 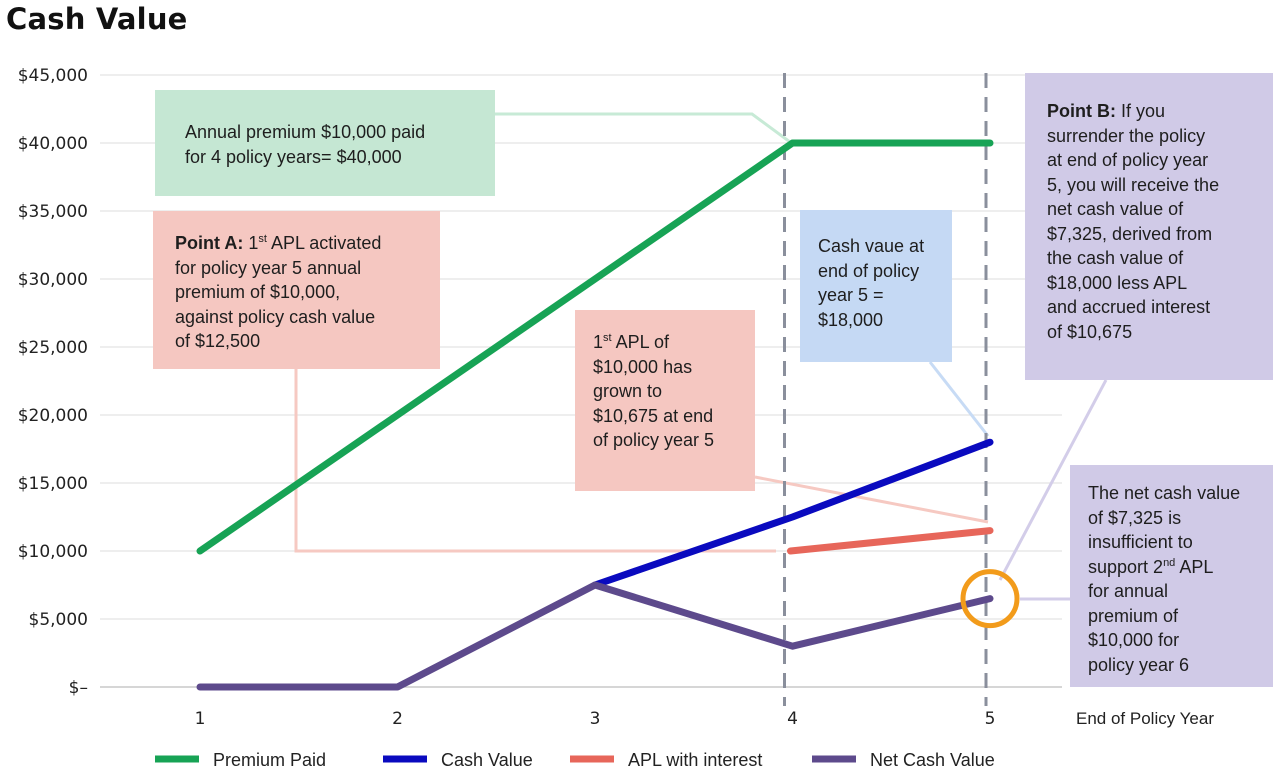 What do you see at coordinates (535, 461) in the screenshot?
I see `connector-point-a` at bounding box center [535, 461].